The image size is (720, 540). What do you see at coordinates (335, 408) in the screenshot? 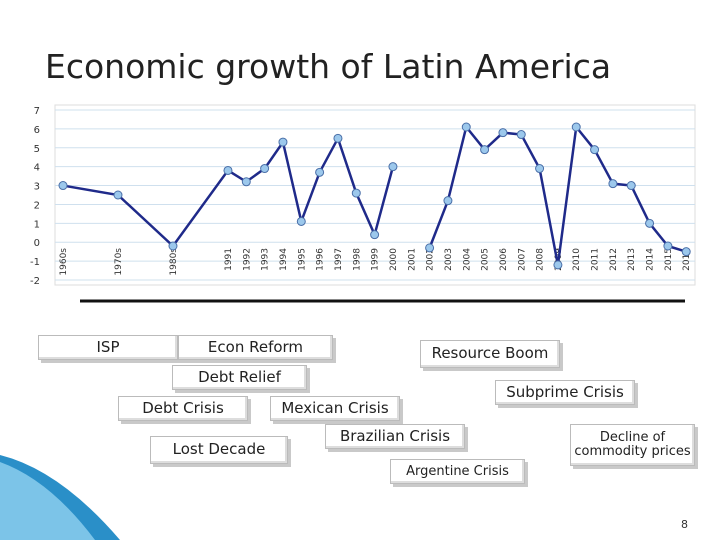
I see `annotation-box: Mexican Crisis` at bounding box center [335, 408].